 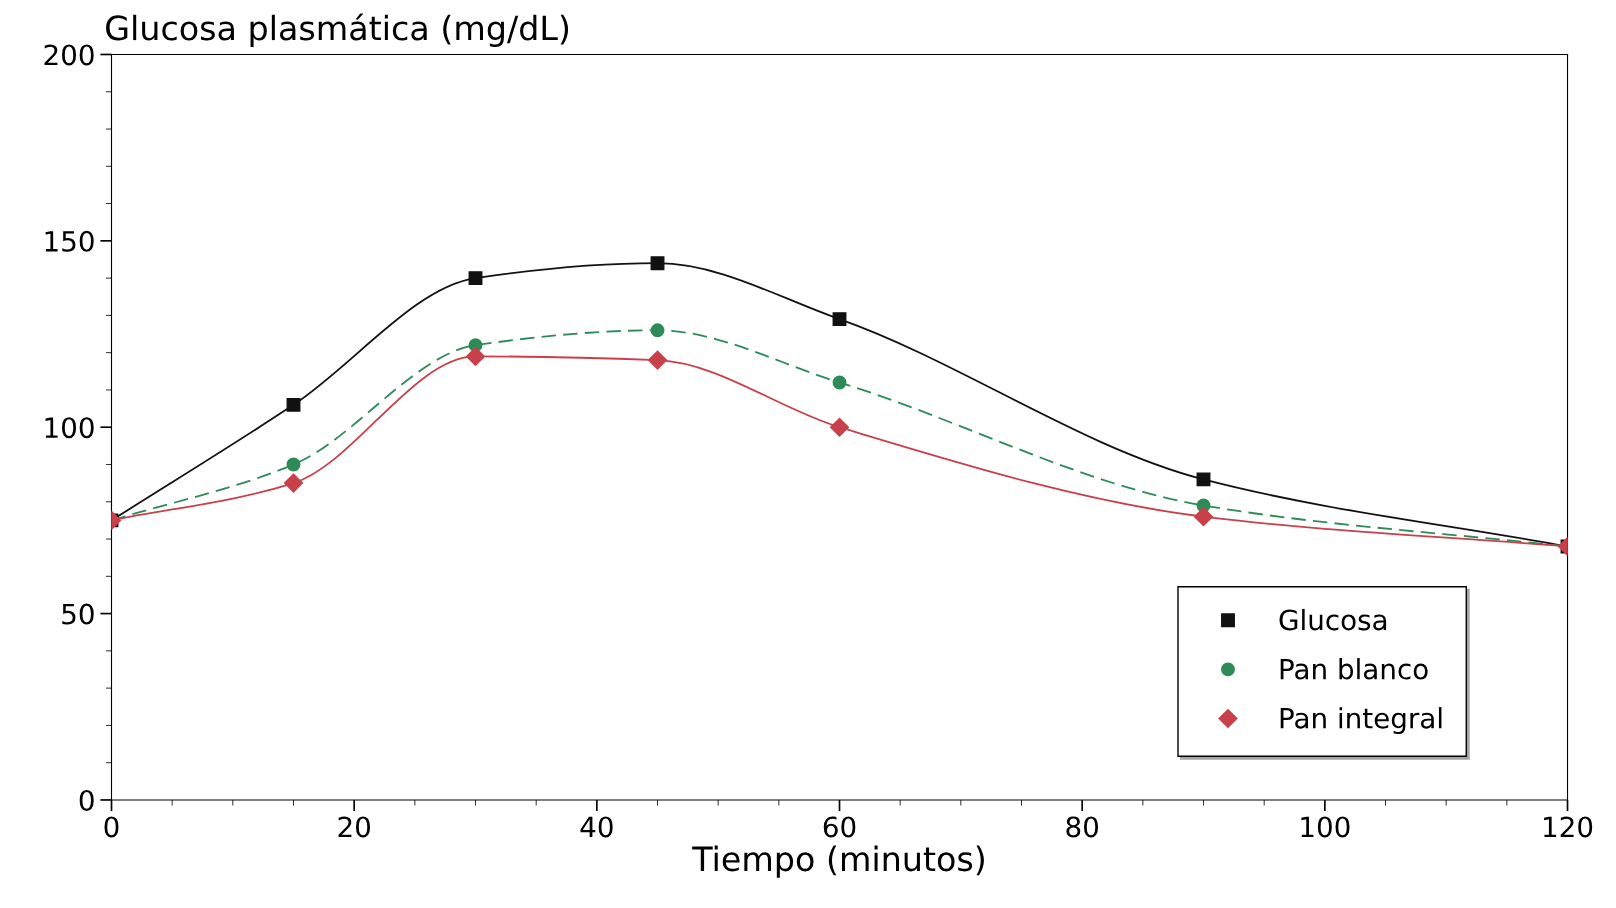 What do you see at coordinates (1361, 721) in the screenshot?
I see `legend-label: Pan integral` at bounding box center [1361, 721].